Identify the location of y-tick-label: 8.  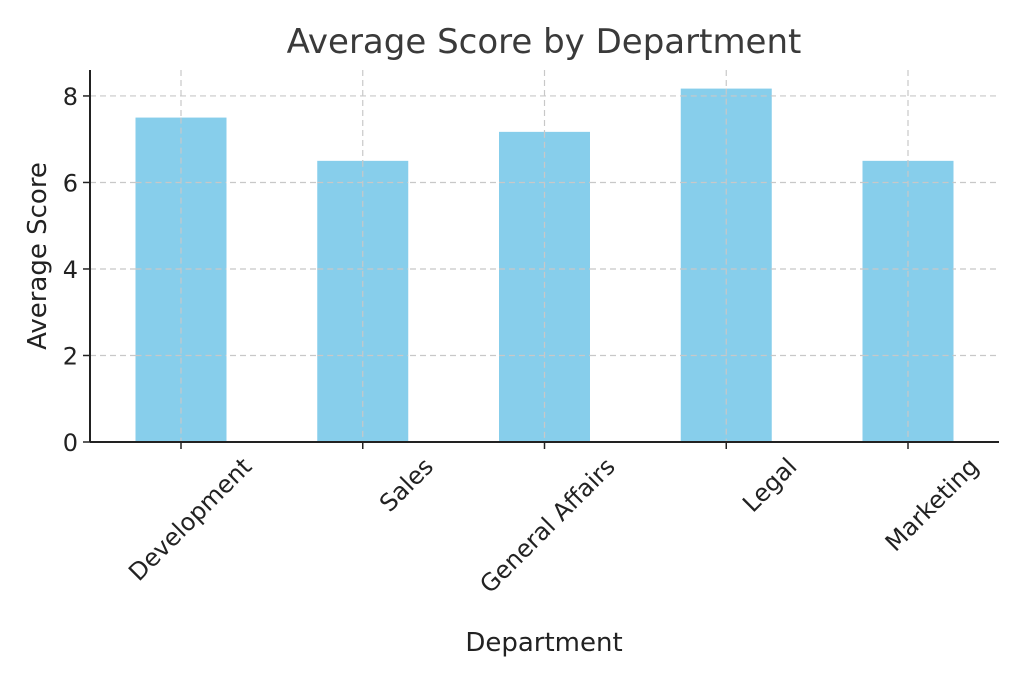
(70, 97).